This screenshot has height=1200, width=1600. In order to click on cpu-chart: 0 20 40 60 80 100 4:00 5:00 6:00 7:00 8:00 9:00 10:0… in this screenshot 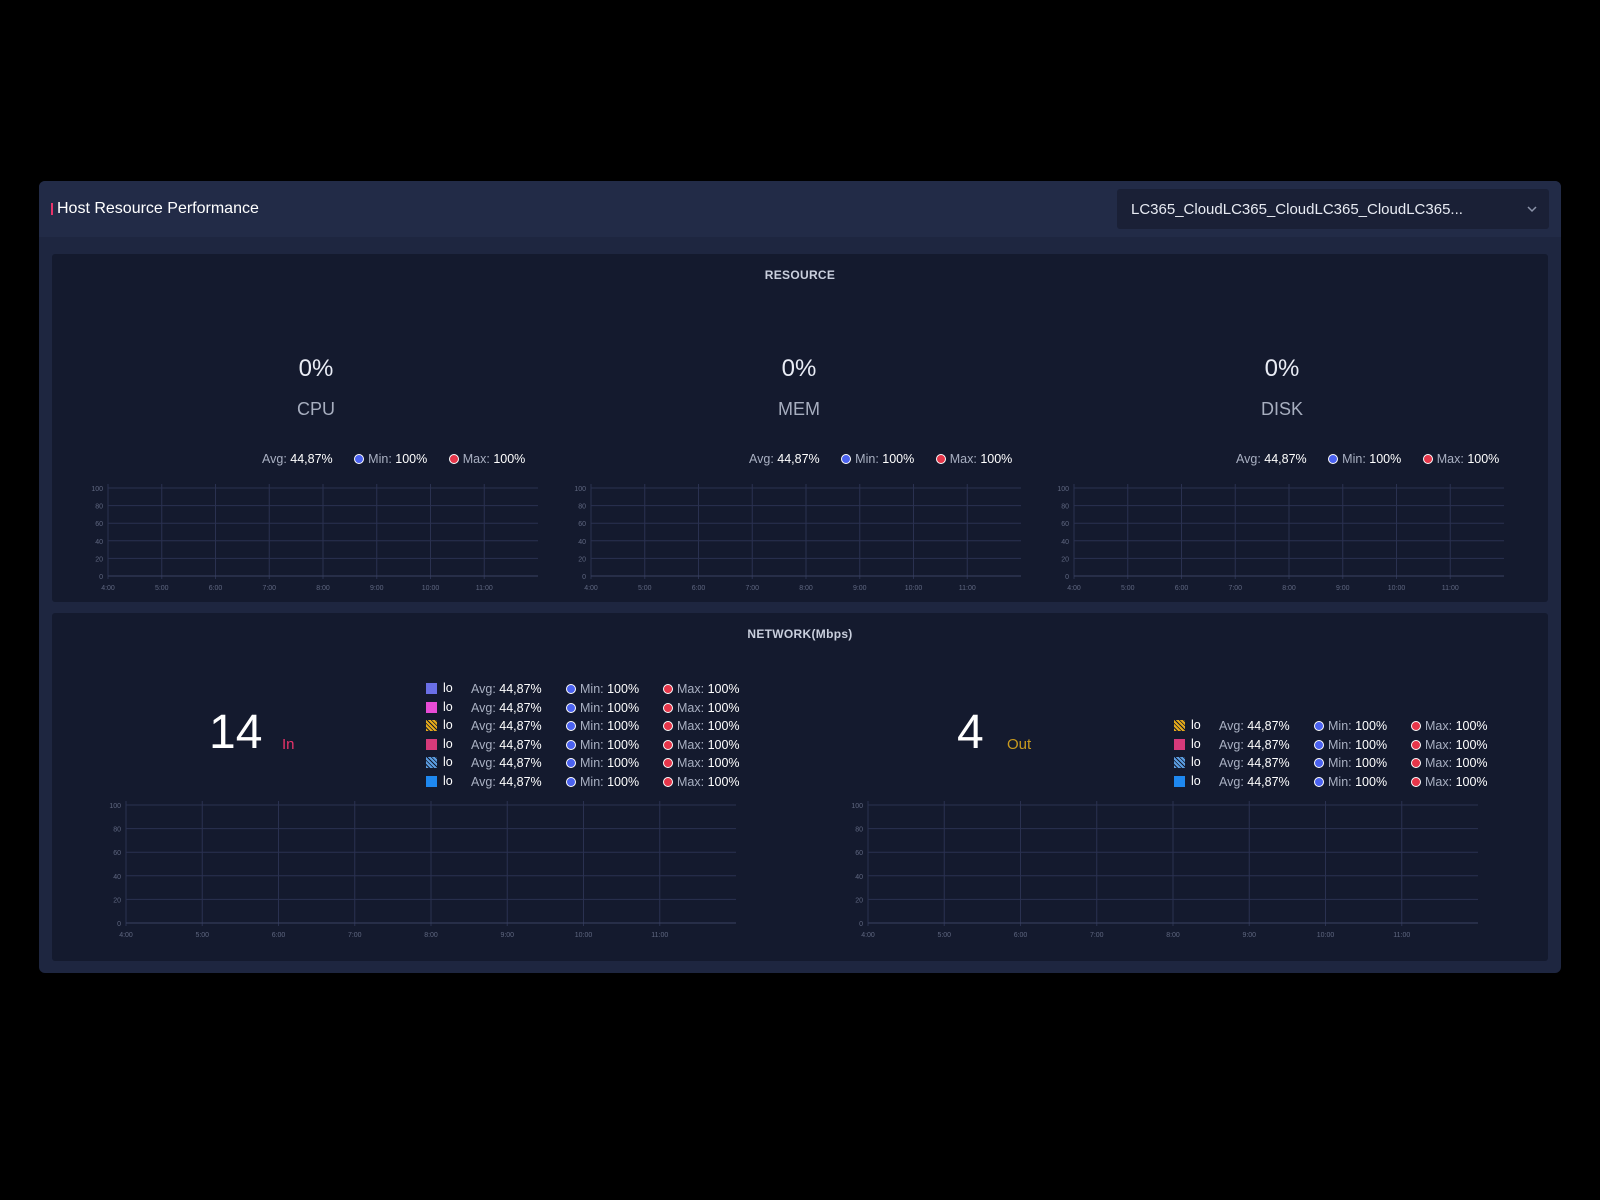, I will do `click(314, 538)`.